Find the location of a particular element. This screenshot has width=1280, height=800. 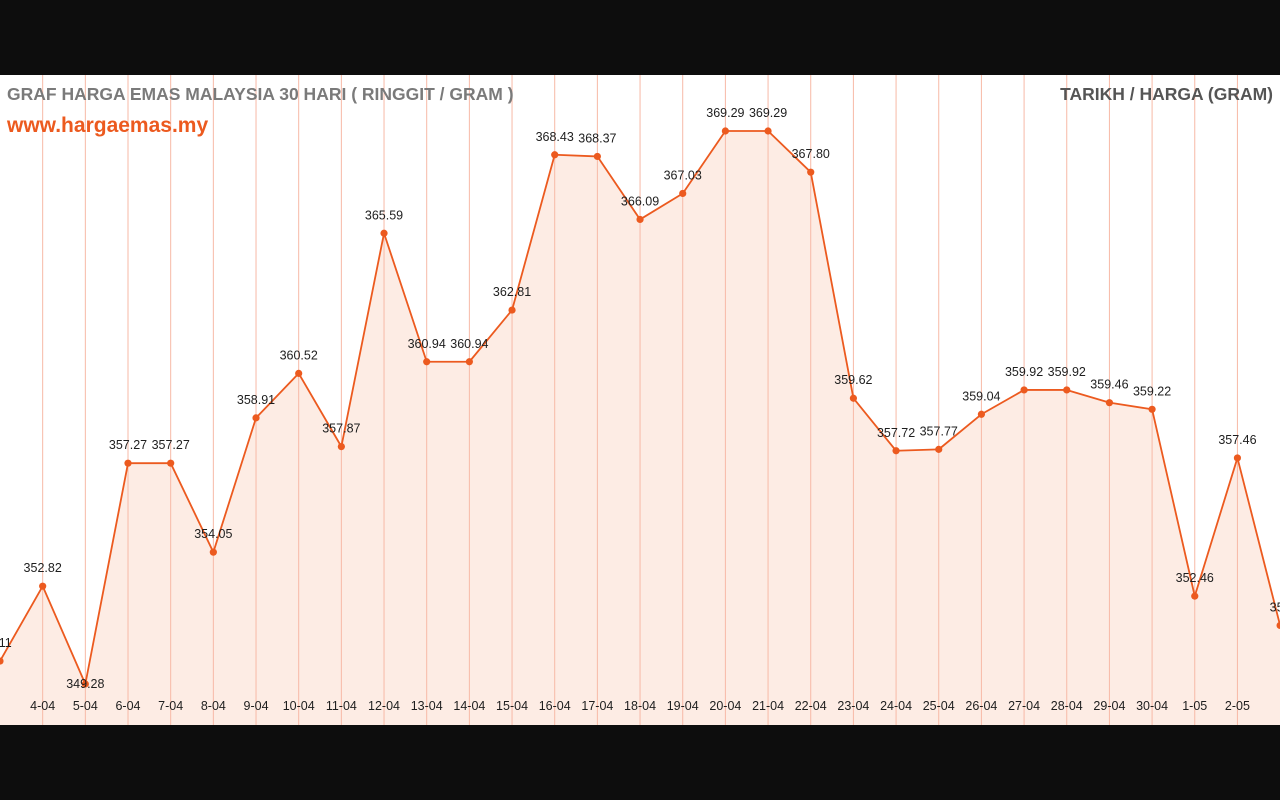

value-label-18-04: 366.09 is located at coordinates (640, 201).